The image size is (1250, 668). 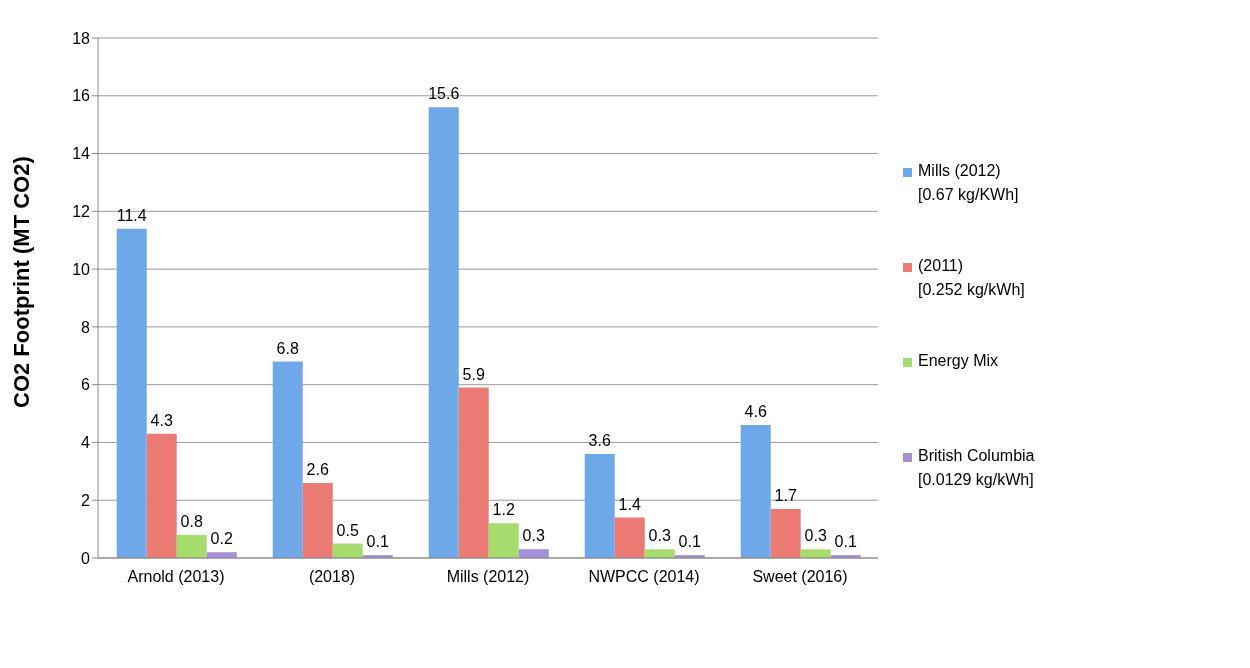 What do you see at coordinates (473, 374) in the screenshot?
I see `data-label: 5.9` at bounding box center [473, 374].